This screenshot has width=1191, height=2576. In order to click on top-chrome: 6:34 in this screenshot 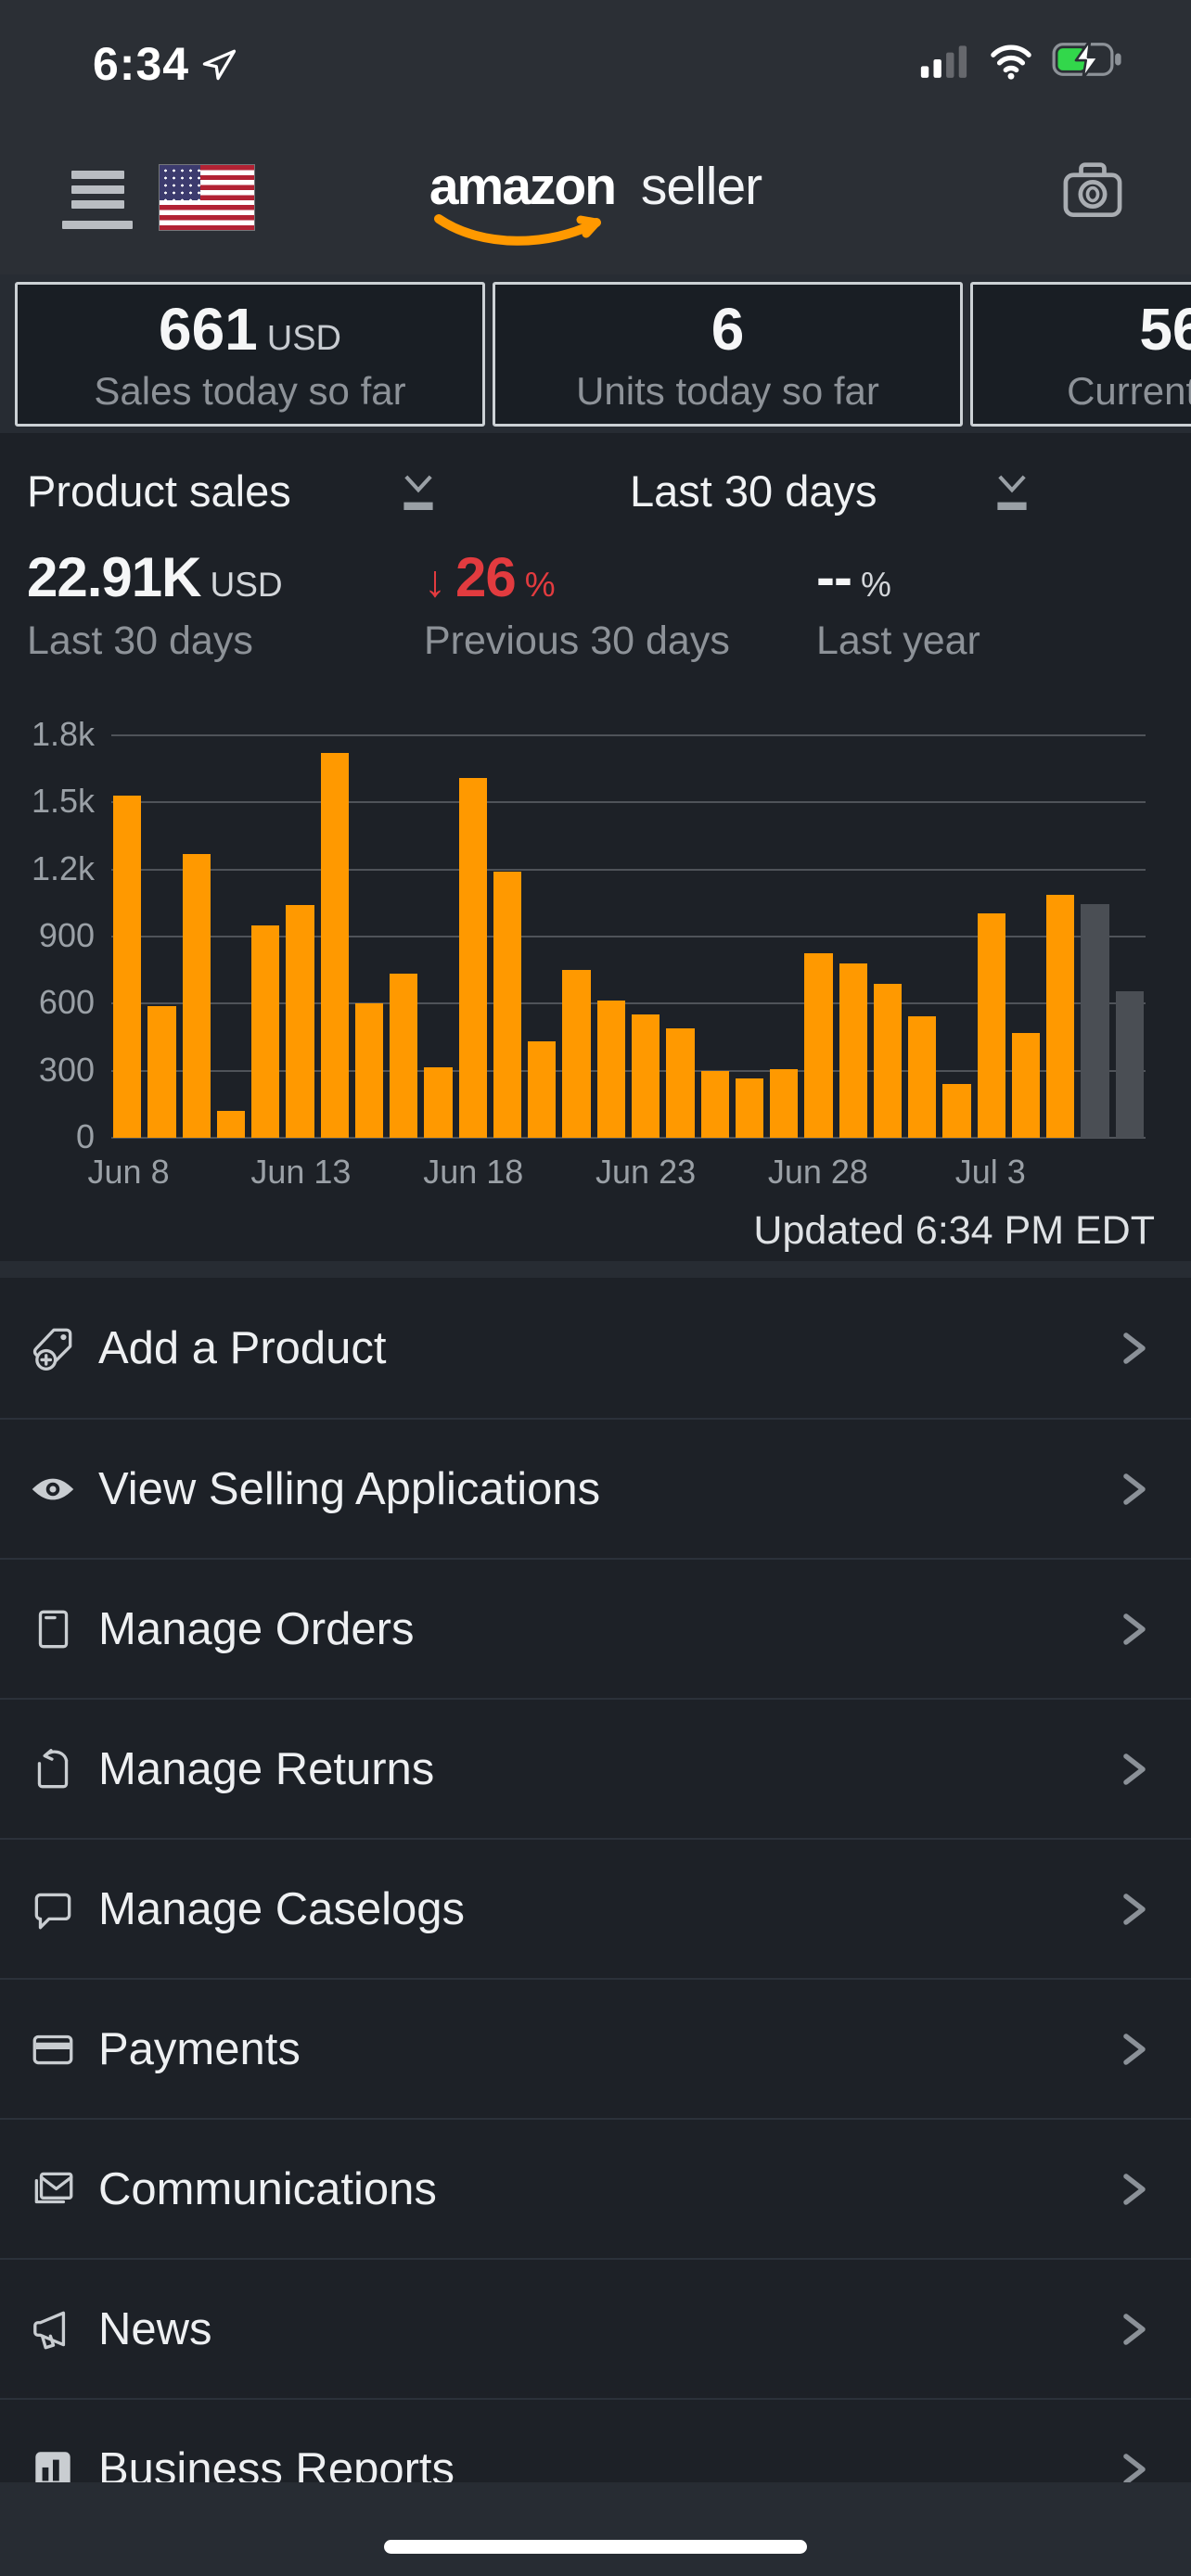, I will do `click(595, 137)`.